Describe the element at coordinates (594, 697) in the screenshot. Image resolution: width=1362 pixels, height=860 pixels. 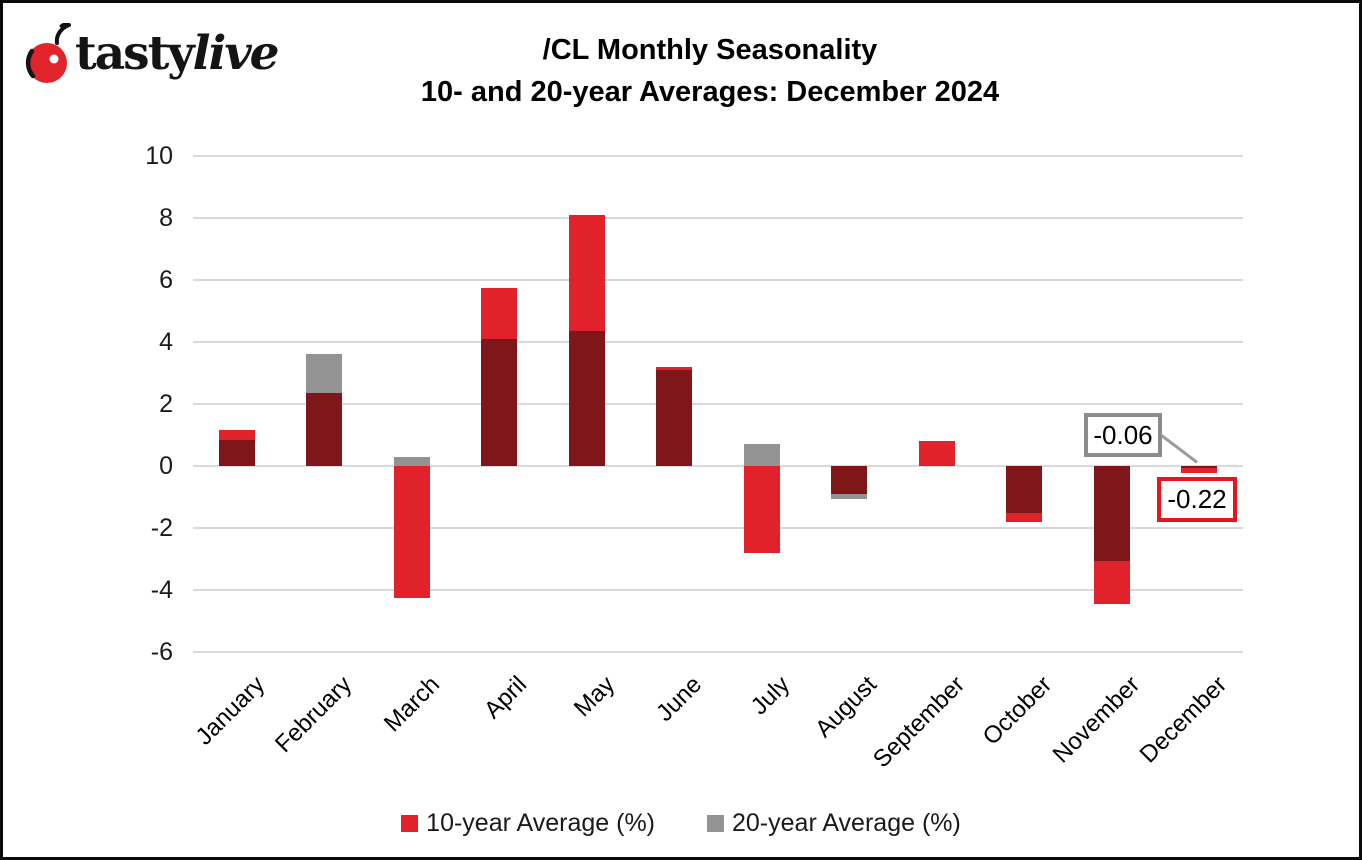
I see `x-axis-label-may: May` at that location.